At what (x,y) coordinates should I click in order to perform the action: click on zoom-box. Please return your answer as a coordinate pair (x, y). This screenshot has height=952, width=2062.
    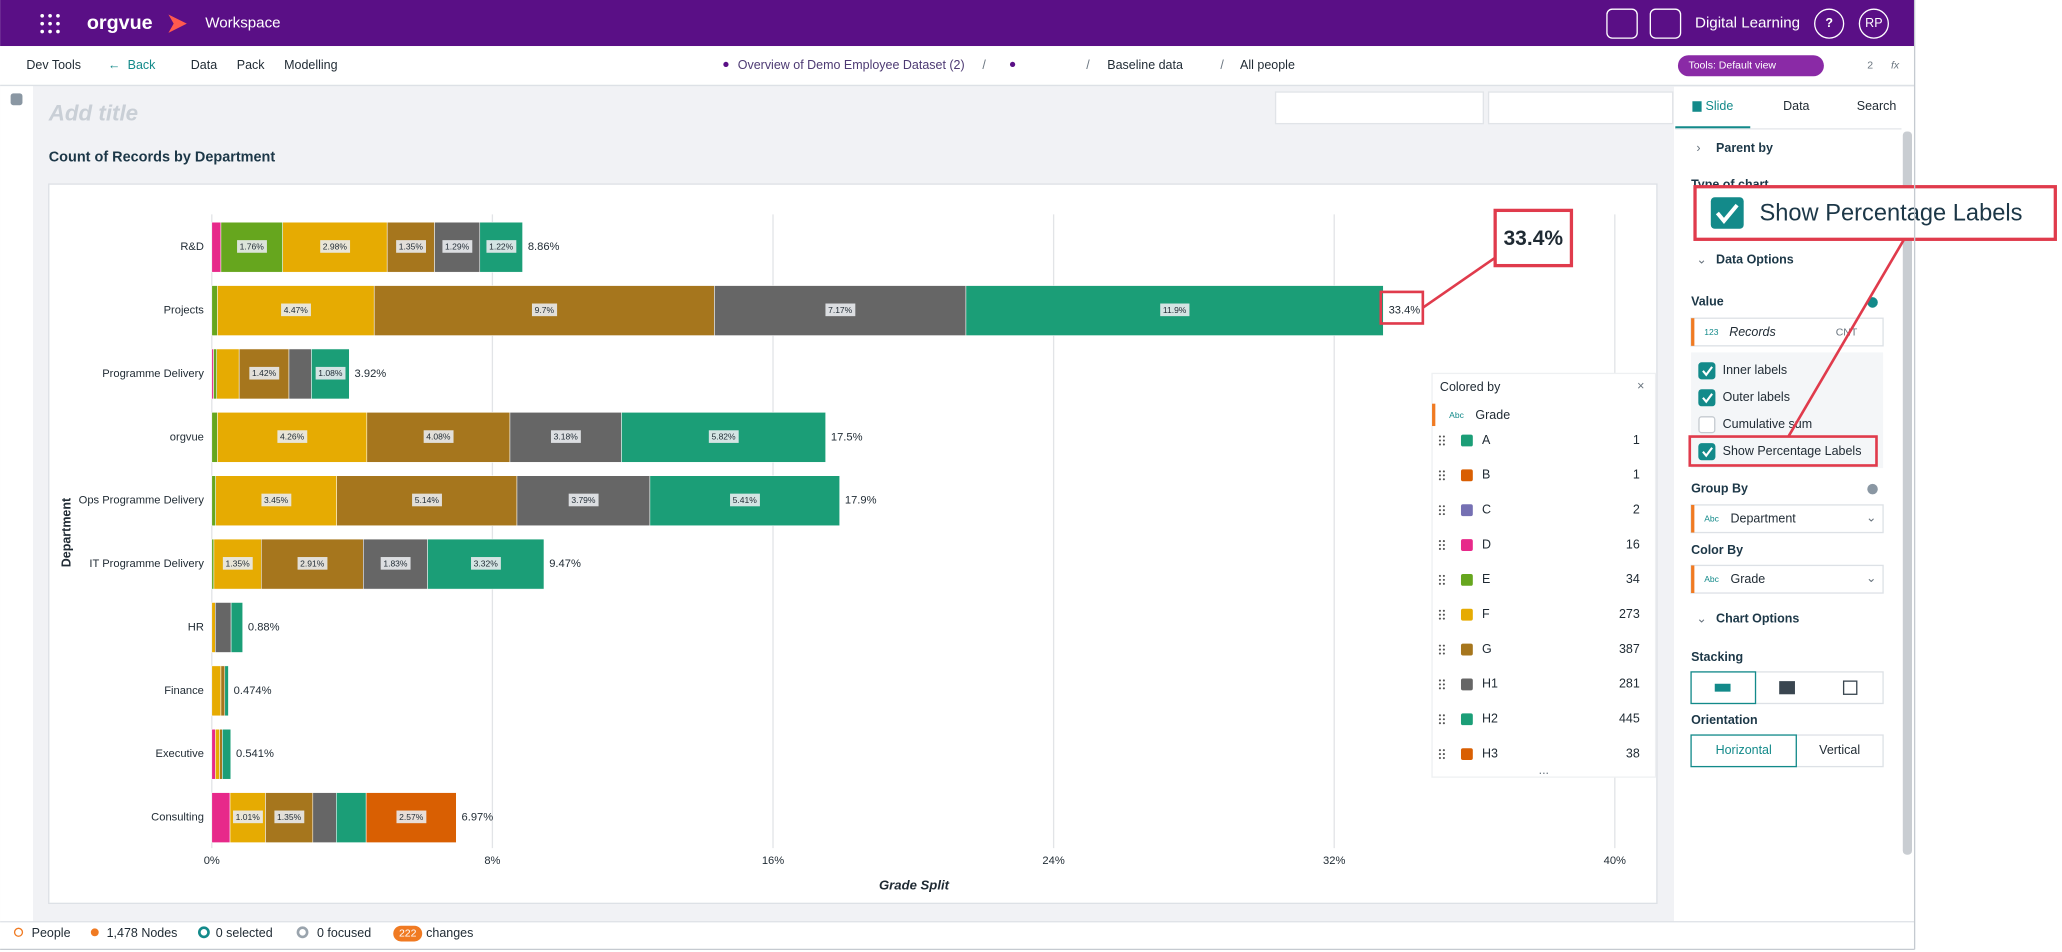
    Looking at the image, I should click on (1875, 213).